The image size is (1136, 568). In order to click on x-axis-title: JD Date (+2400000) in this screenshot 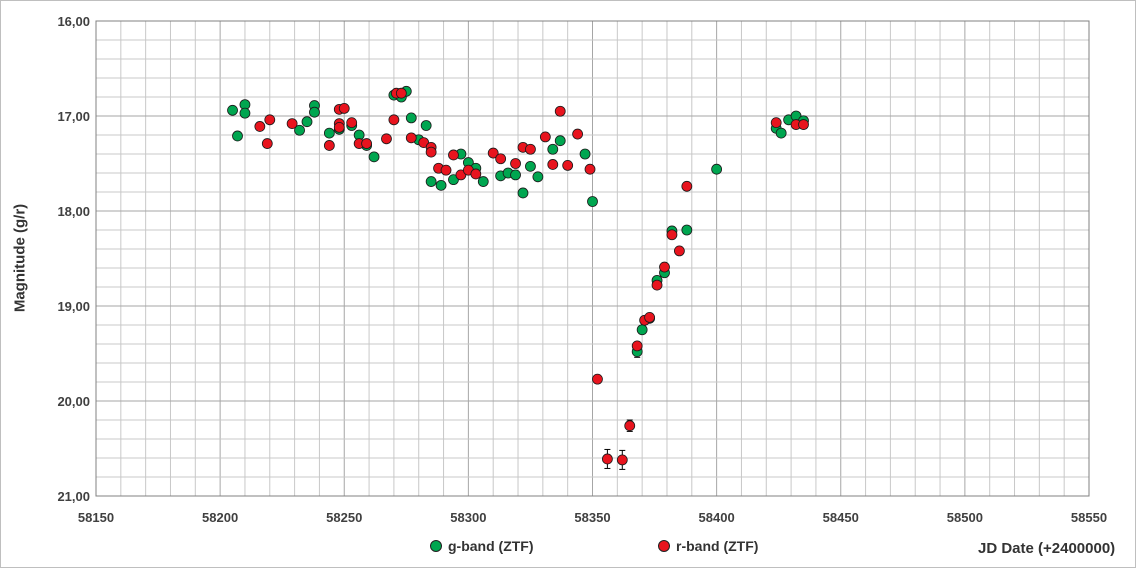, I will do `click(1047, 548)`.